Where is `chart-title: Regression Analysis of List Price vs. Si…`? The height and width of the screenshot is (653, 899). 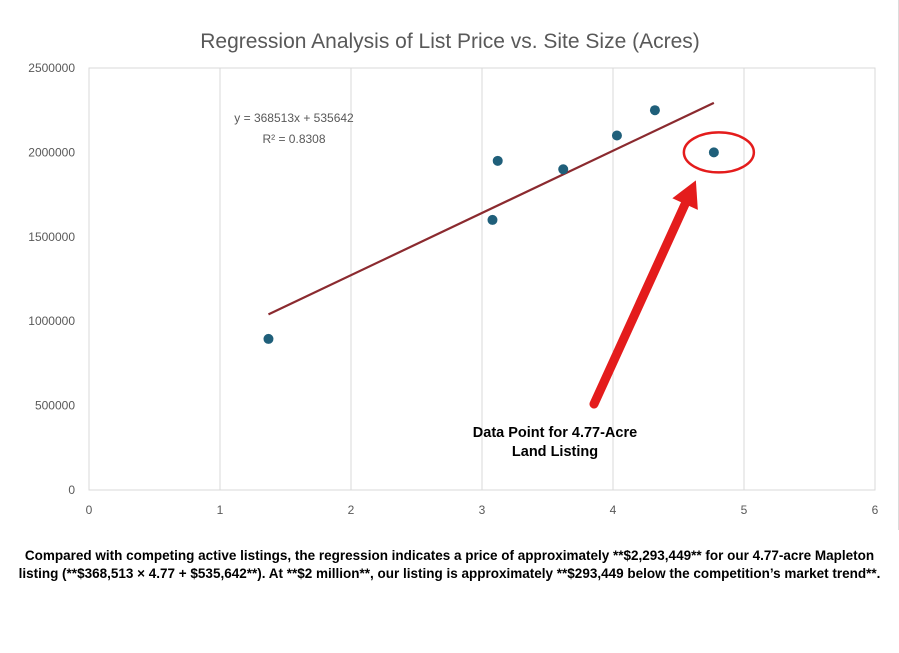 chart-title: Regression Analysis of List Price vs. Si… is located at coordinates (450, 41).